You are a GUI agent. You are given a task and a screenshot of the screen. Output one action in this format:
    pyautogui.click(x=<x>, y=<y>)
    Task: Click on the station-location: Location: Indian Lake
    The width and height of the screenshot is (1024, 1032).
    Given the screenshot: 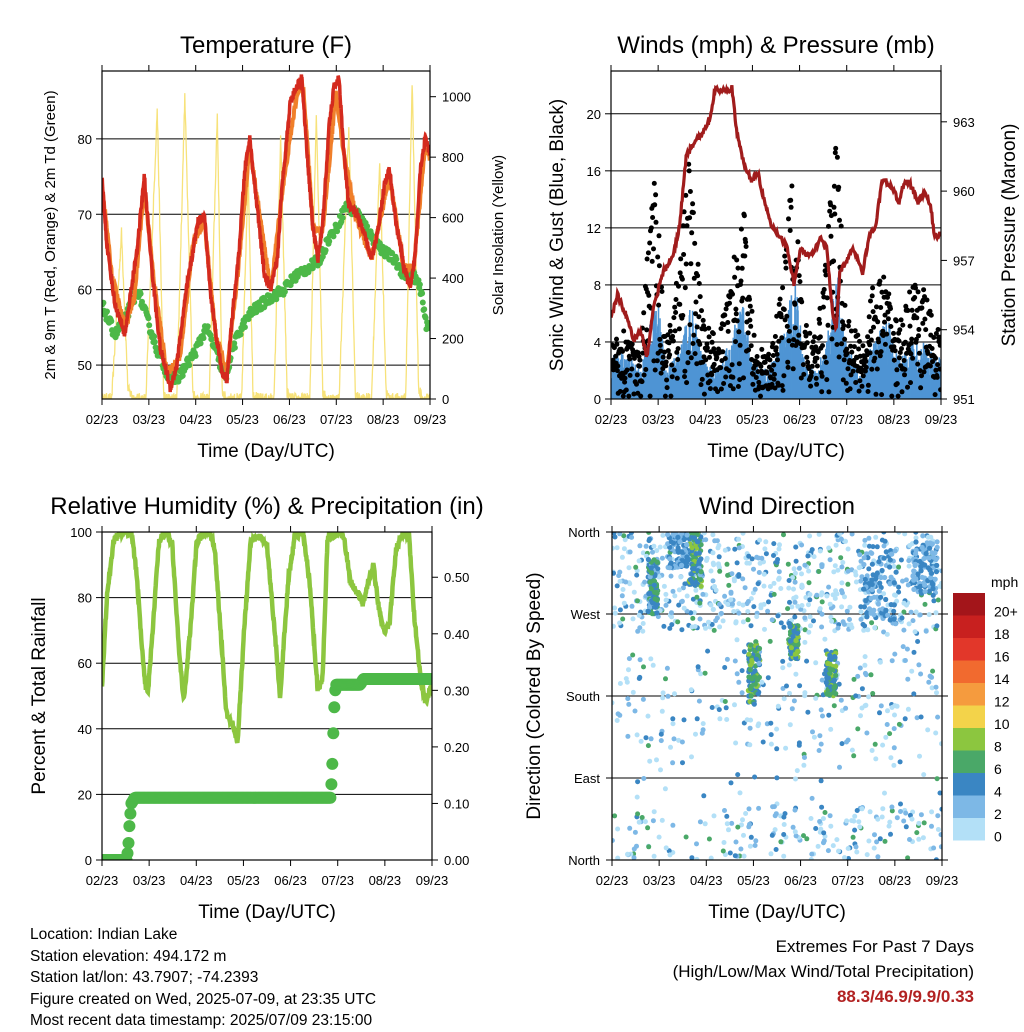 What is the action you would take?
    pyautogui.click(x=104, y=934)
    